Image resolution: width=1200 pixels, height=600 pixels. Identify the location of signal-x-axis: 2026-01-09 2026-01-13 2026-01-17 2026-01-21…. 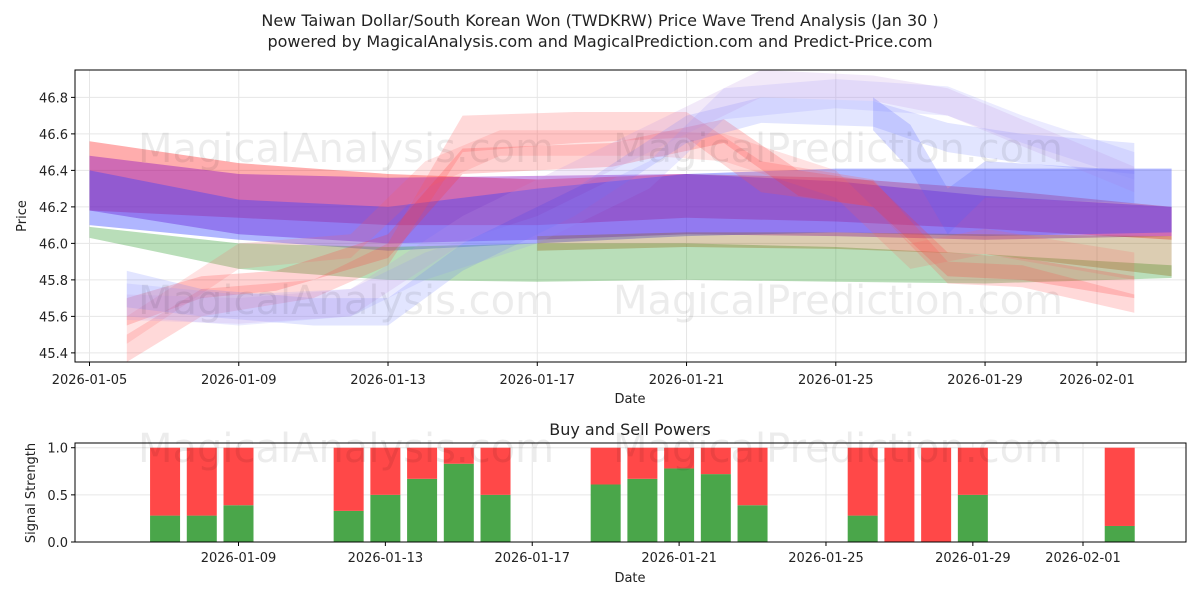
(661, 554).